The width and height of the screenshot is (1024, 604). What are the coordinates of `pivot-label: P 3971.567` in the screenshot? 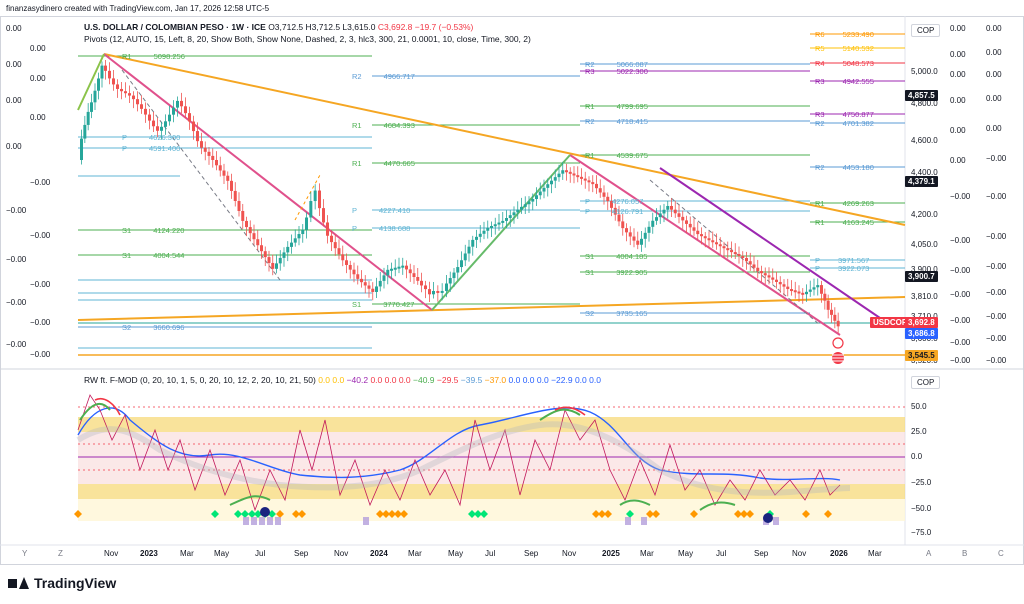 It's located at (842, 260).